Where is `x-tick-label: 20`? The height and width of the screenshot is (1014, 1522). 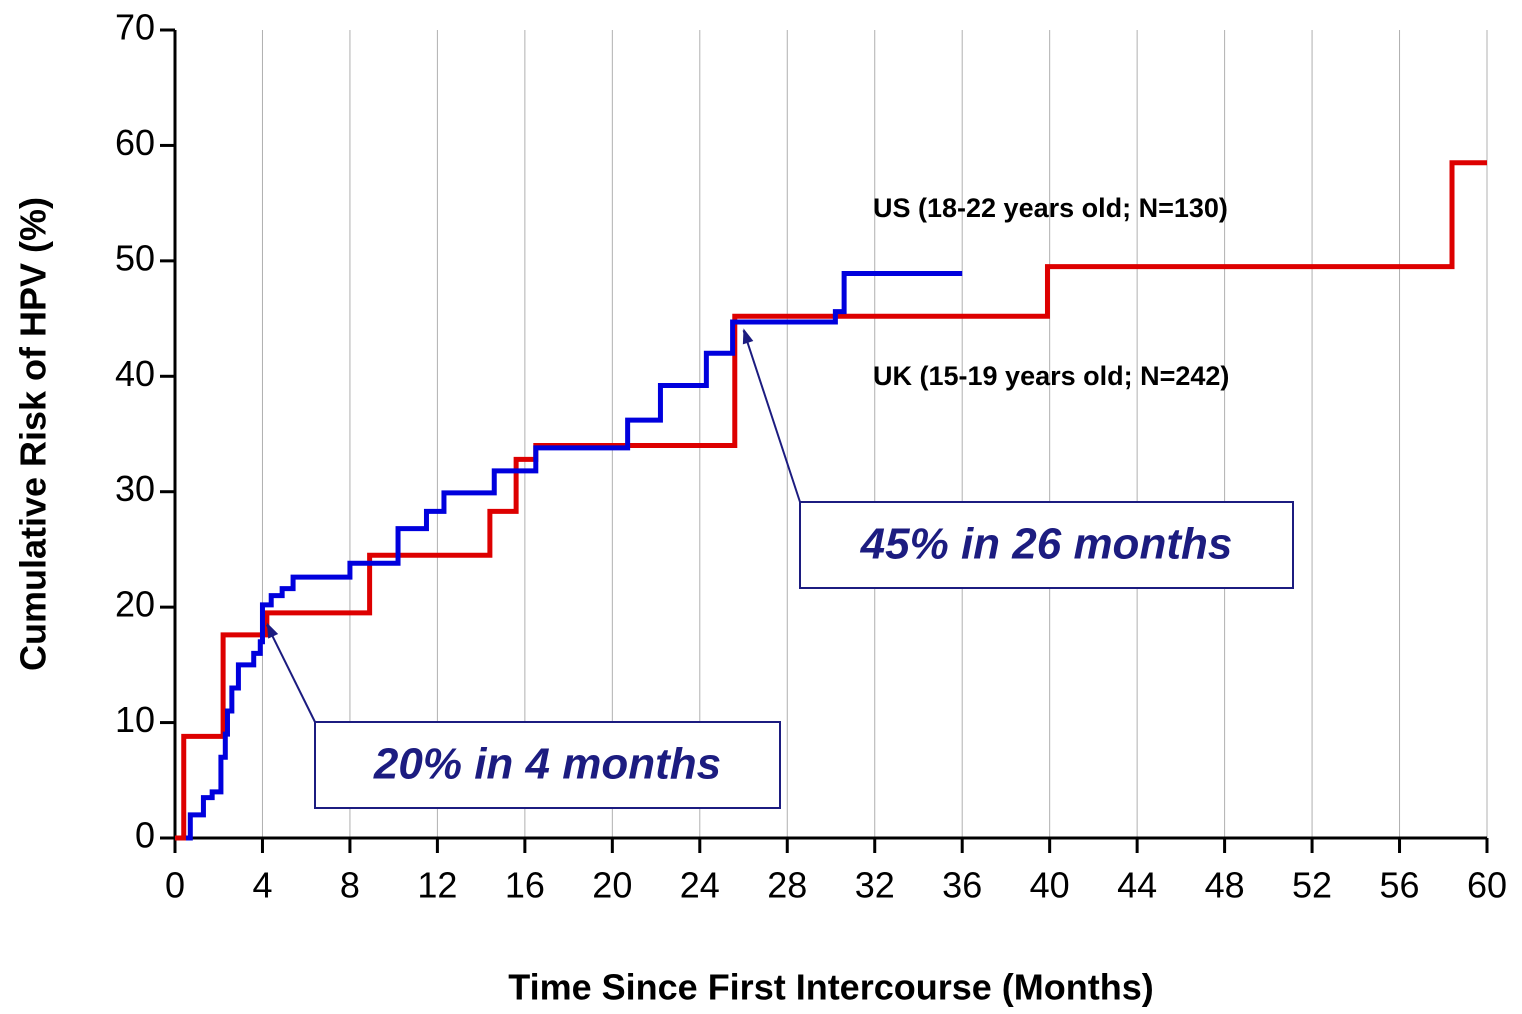
x-tick-label: 20 is located at coordinates (612, 885).